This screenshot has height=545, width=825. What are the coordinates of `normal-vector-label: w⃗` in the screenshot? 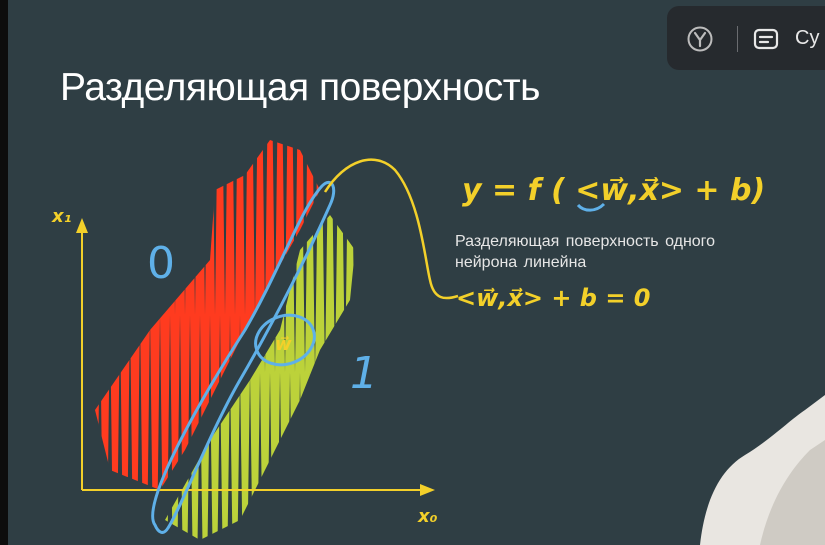 It's located at (283, 344).